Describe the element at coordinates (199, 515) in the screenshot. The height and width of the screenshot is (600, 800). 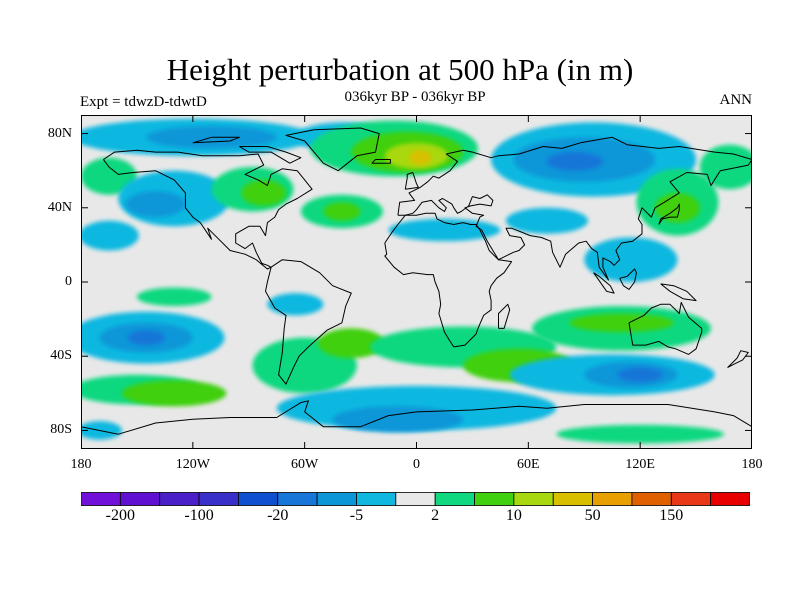
I see `colorbar-label: -100` at that location.